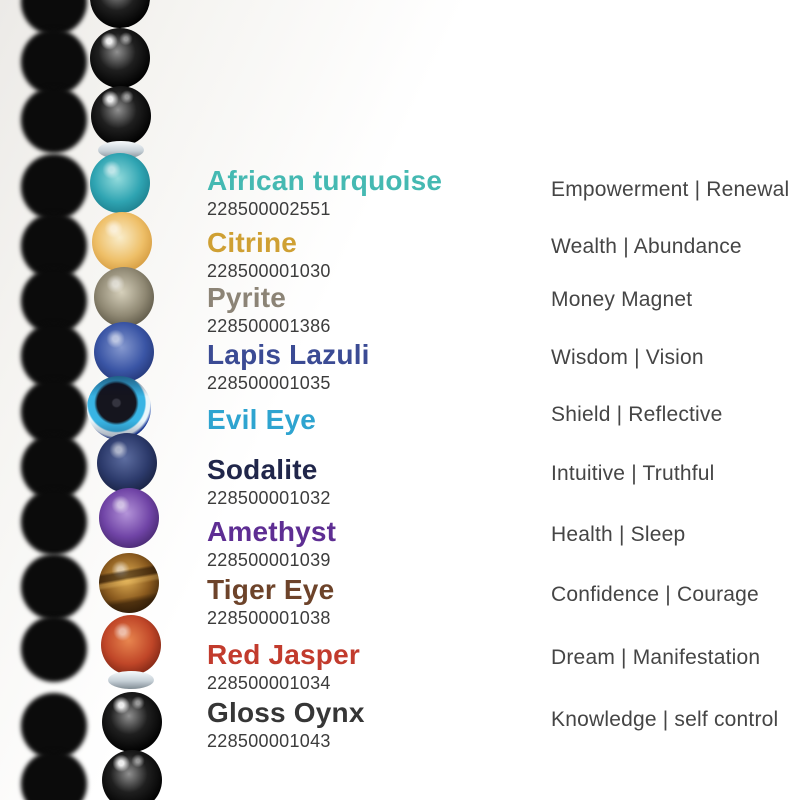 The height and width of the screenshot is (800, 800). What do you see at coordinates (120, 183) in the screenshot?
I see `african-turquoise-bead` at bounding box center [120, 183].